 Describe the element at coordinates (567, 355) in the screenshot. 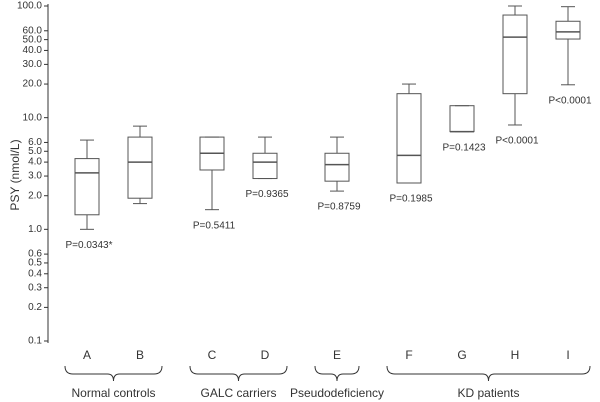

I see `x-tick-label: I` at that location.